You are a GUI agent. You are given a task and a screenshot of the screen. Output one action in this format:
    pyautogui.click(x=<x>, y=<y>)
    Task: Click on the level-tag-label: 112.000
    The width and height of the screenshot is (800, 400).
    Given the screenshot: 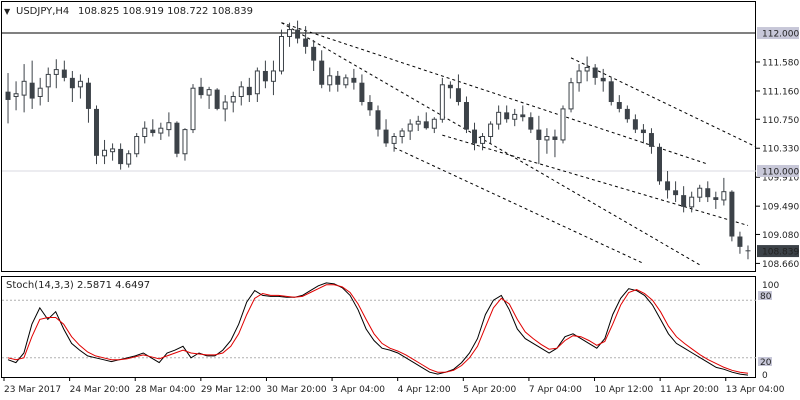 What is the action you would take?
    pyautogui.click(x=780, y=35)
    